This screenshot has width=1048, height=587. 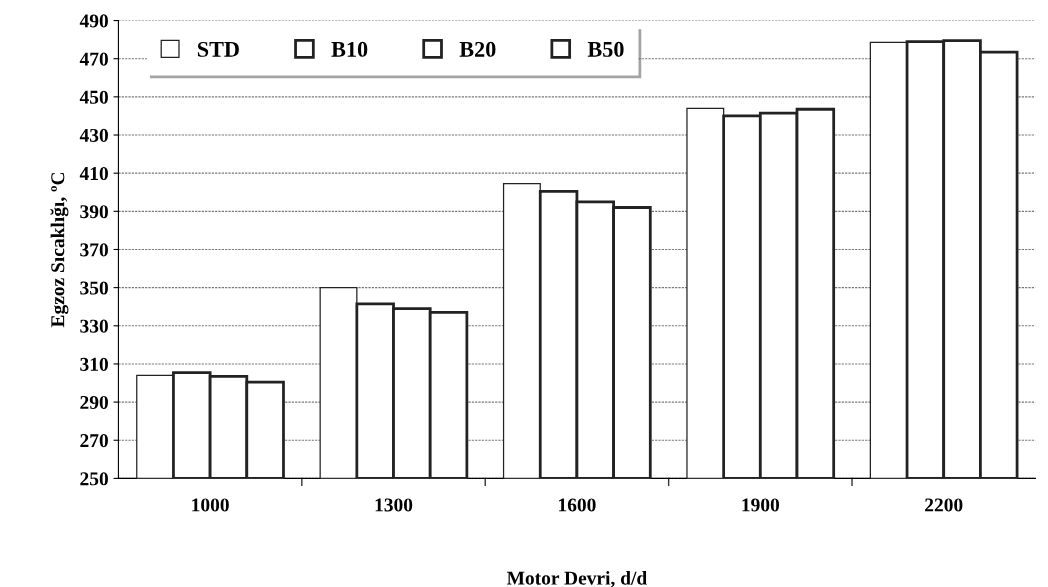 I want to click on y-tick-label: 310, so click(x=94, y=364).